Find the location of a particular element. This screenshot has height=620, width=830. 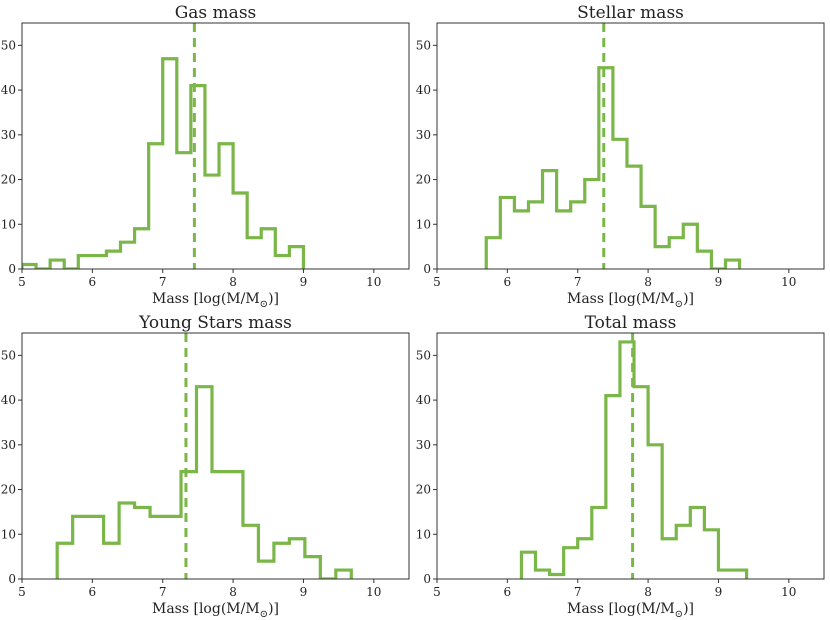

subplot-title: Total mass is located at coordinates (631, 323).